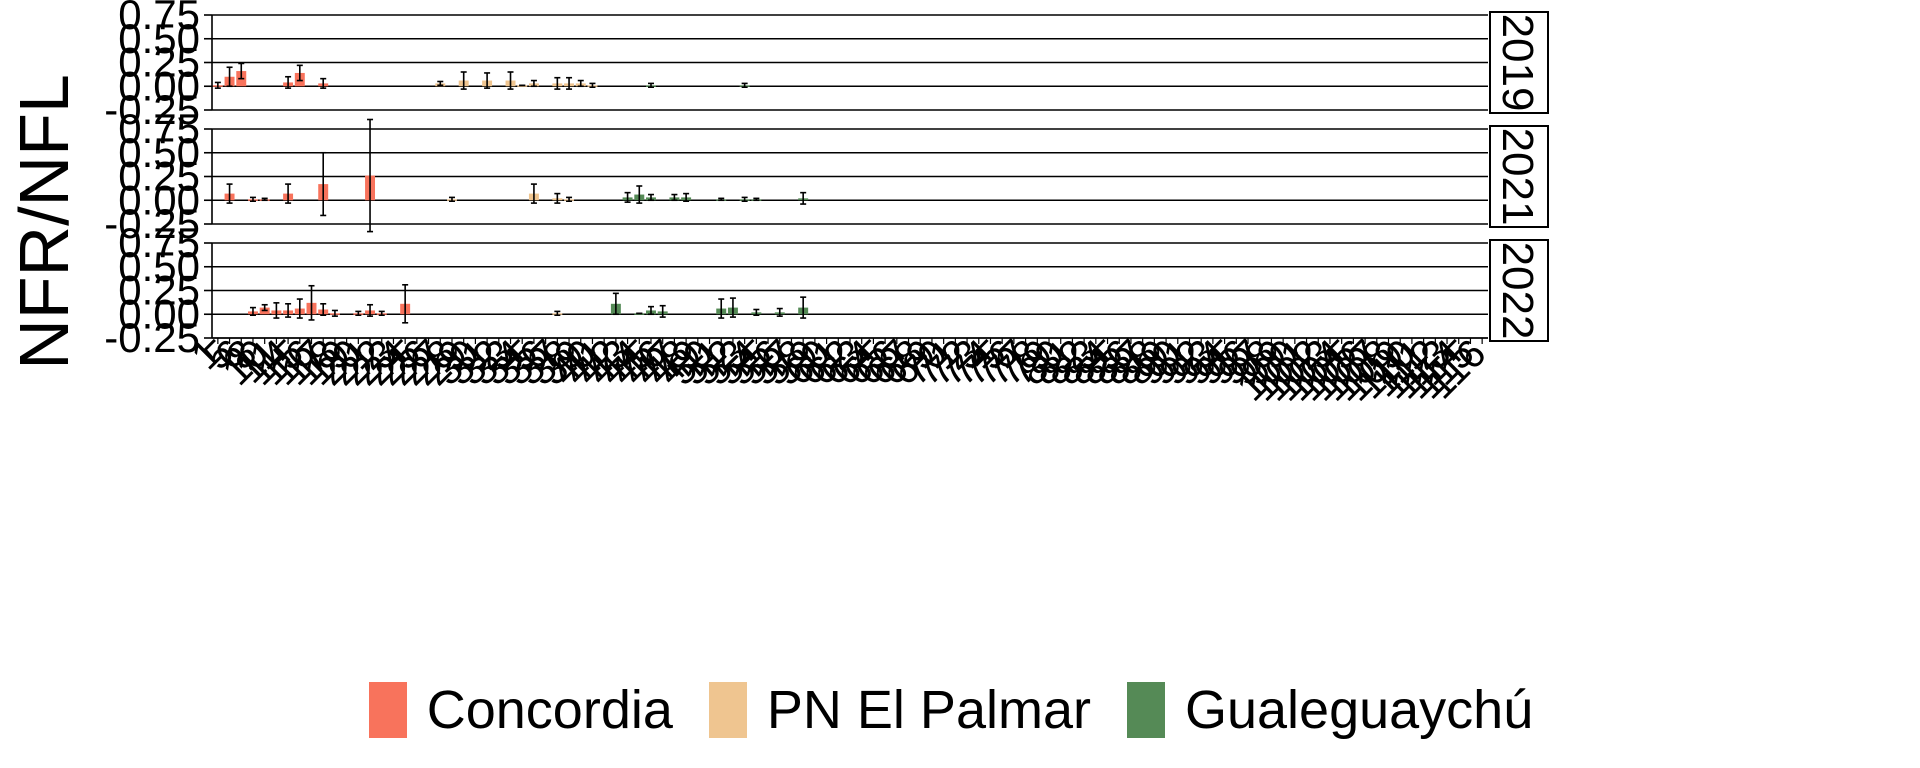 This screenshot has width=1920, height=768. I want to click on panel-2021: -0.250.000.250.500.75 2021, so click(826, 176).